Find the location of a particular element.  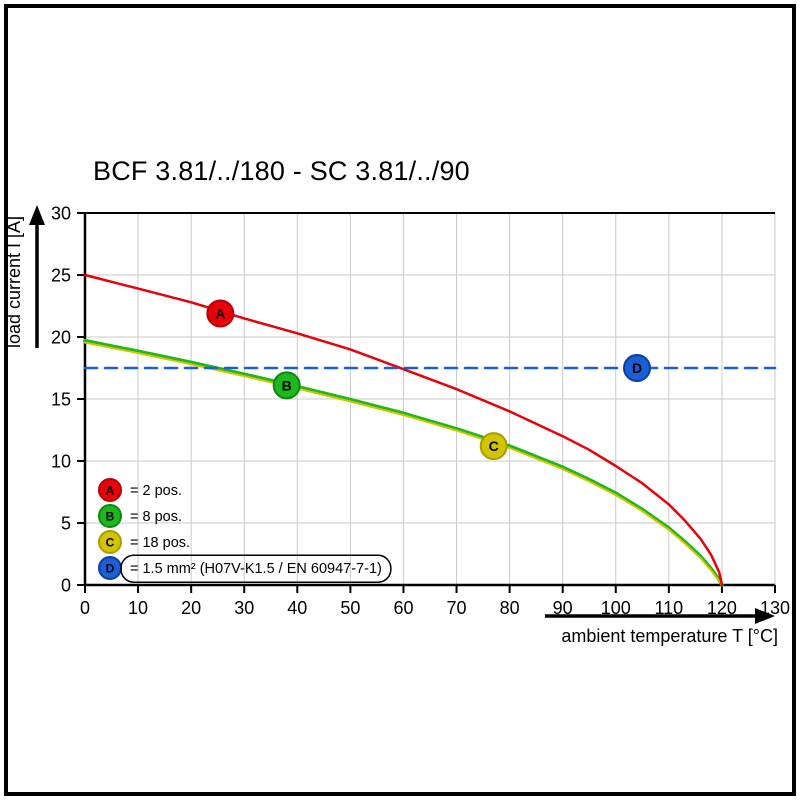

marker-circle-D is located at coordinates (637, 368).